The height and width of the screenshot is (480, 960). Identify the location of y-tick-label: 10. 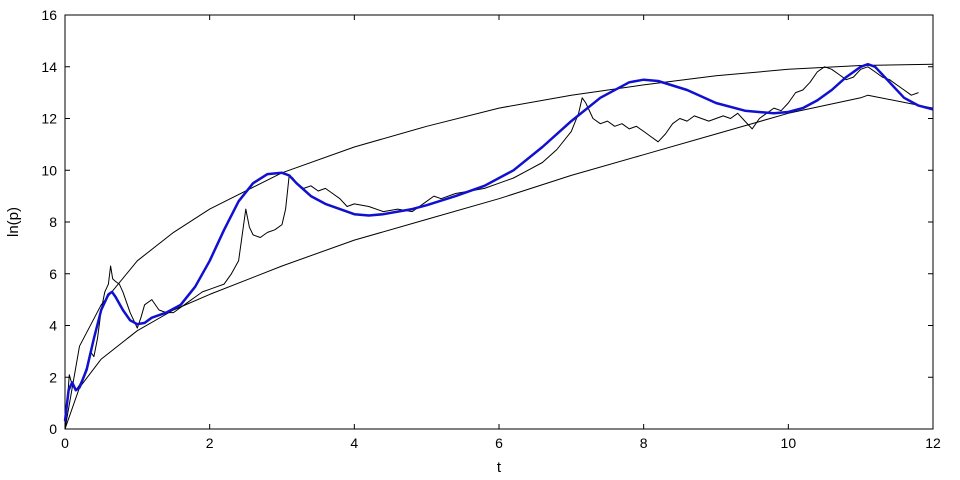
(49, 170).